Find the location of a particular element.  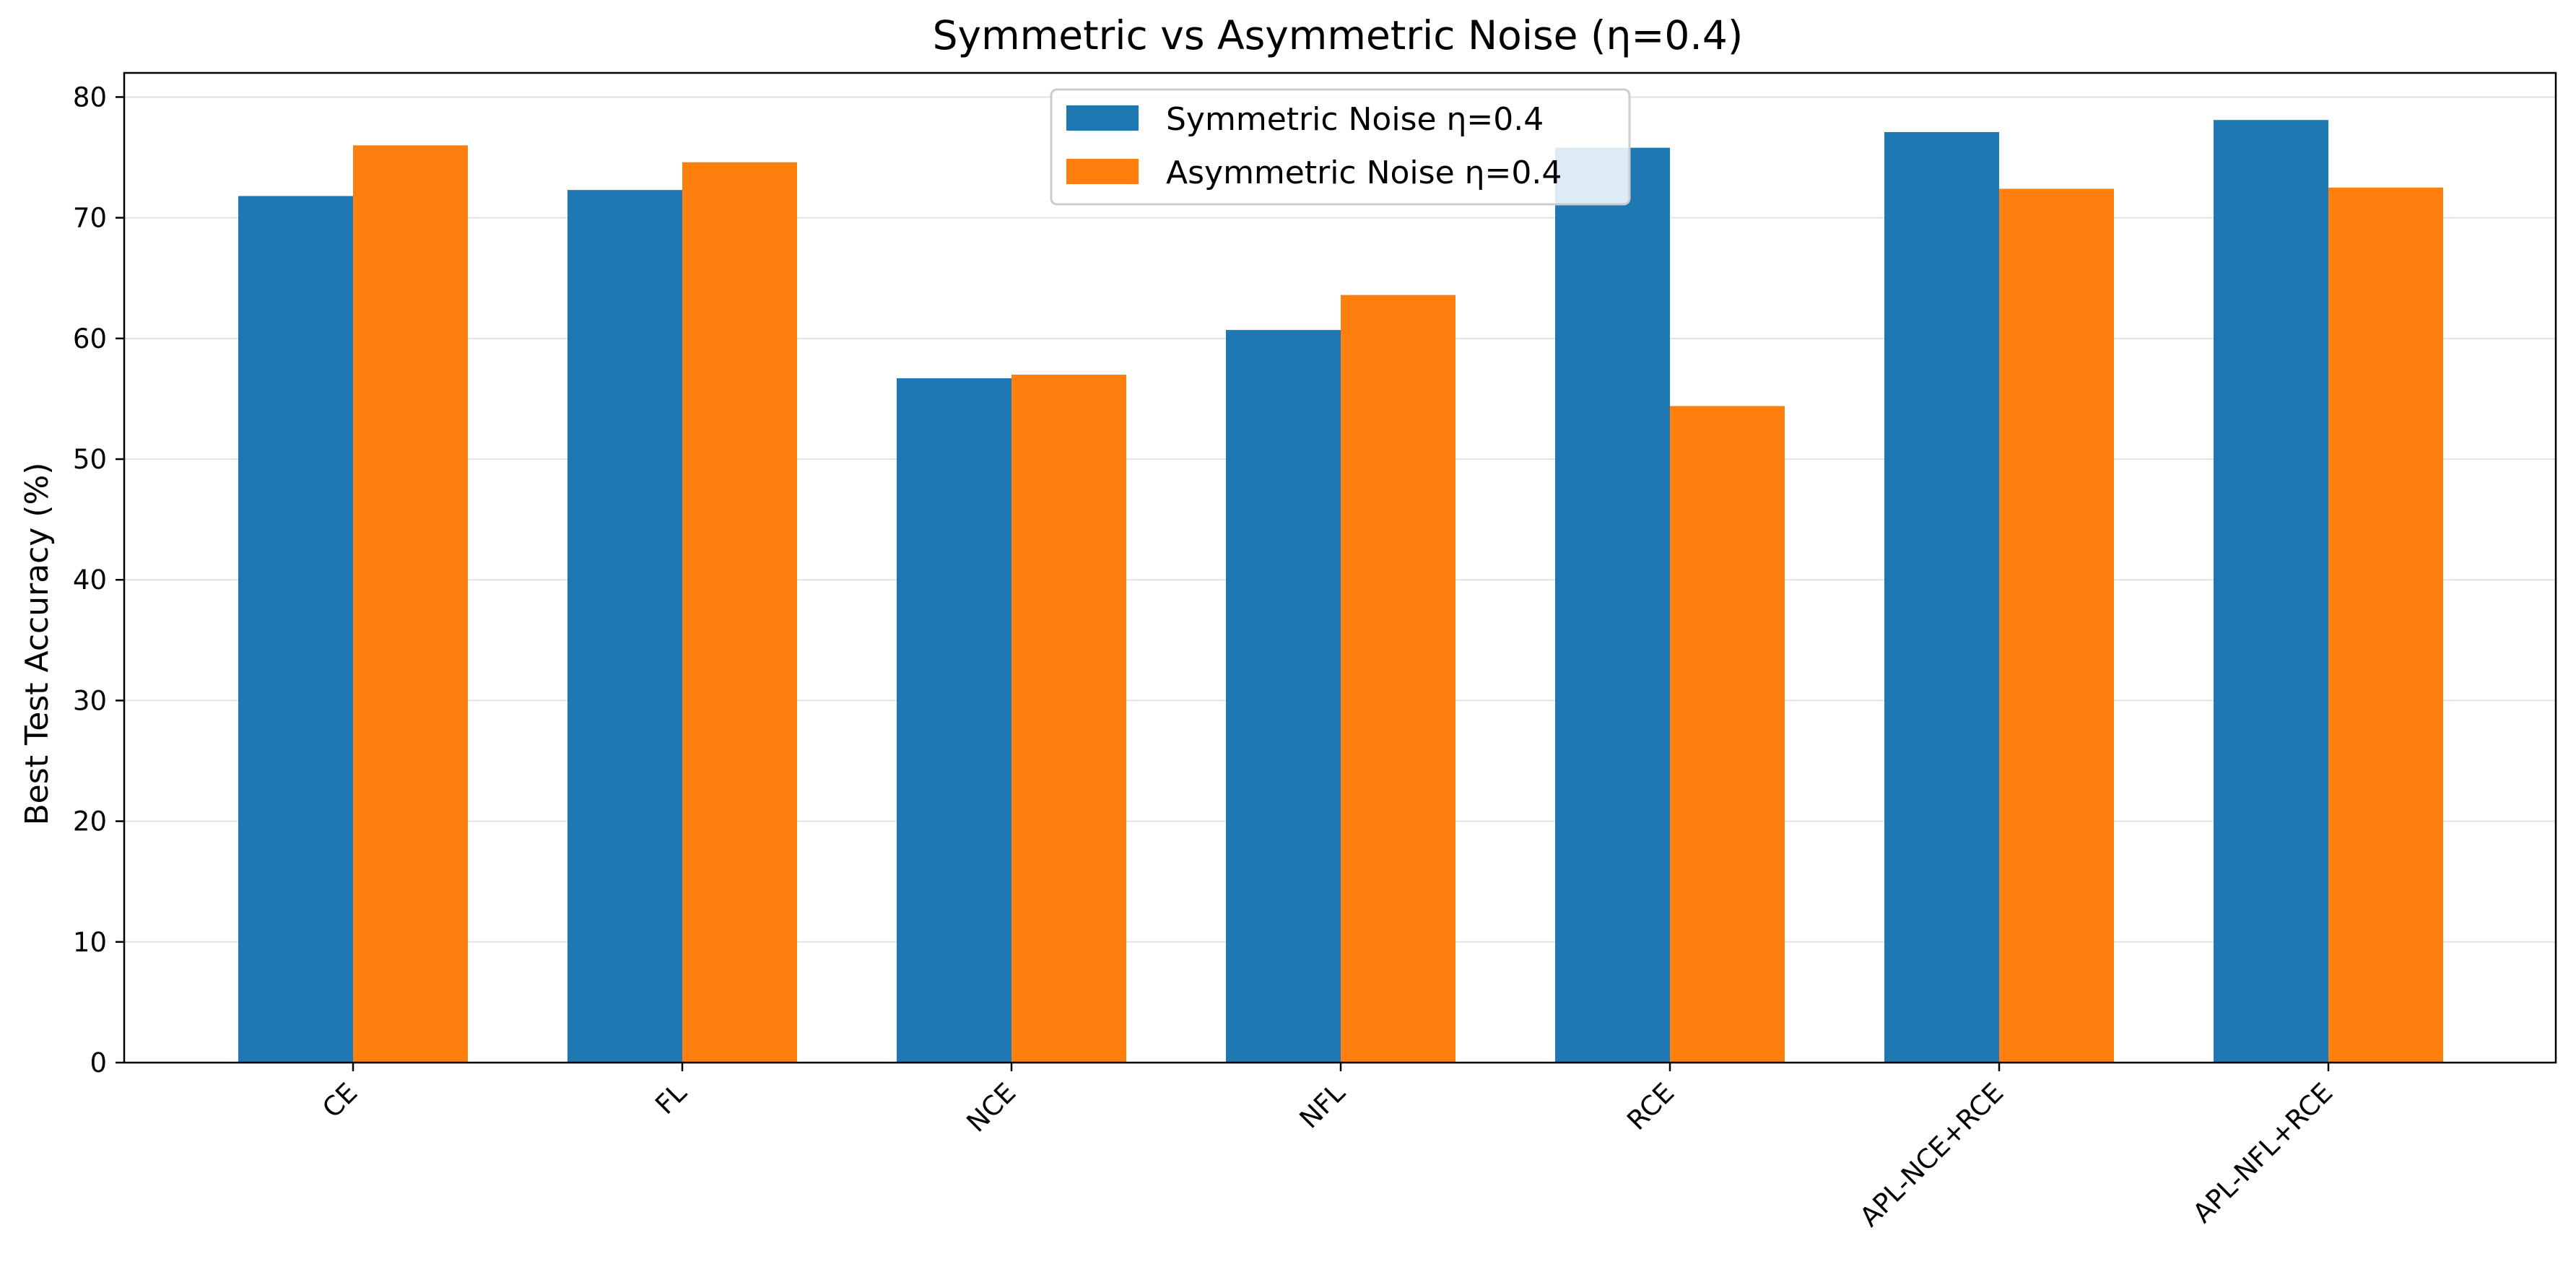

bar-asymmetric-rce is located at coordinates (1727, 734).